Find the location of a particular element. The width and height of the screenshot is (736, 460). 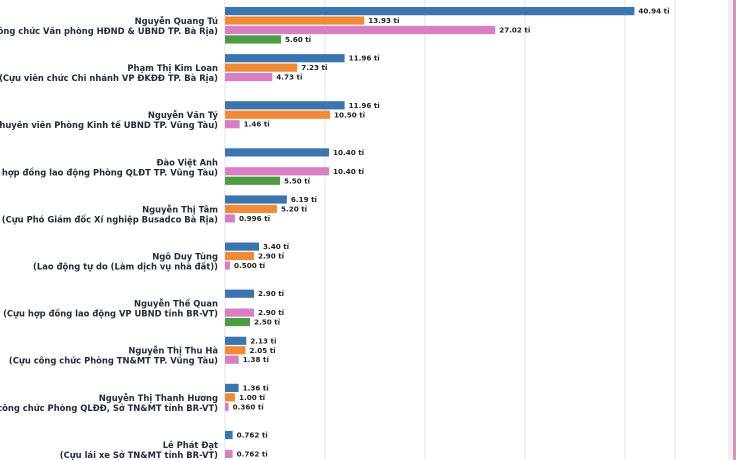

edge-strip is located at coordinates (732, 230).